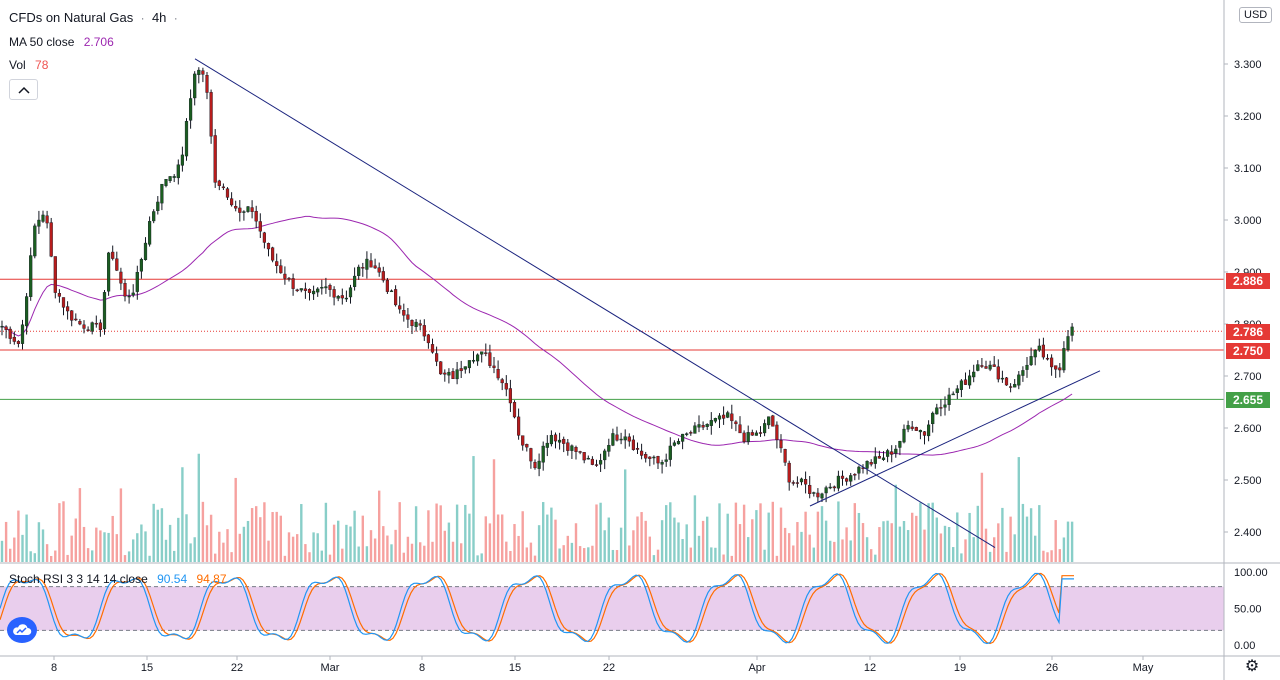 The height and width of the screenshot is (680, 1280). What do you see at coordinates (28, 65) in the screenshot?
I see `vol-legend: Vol 78` at bounding box center [28, 65].